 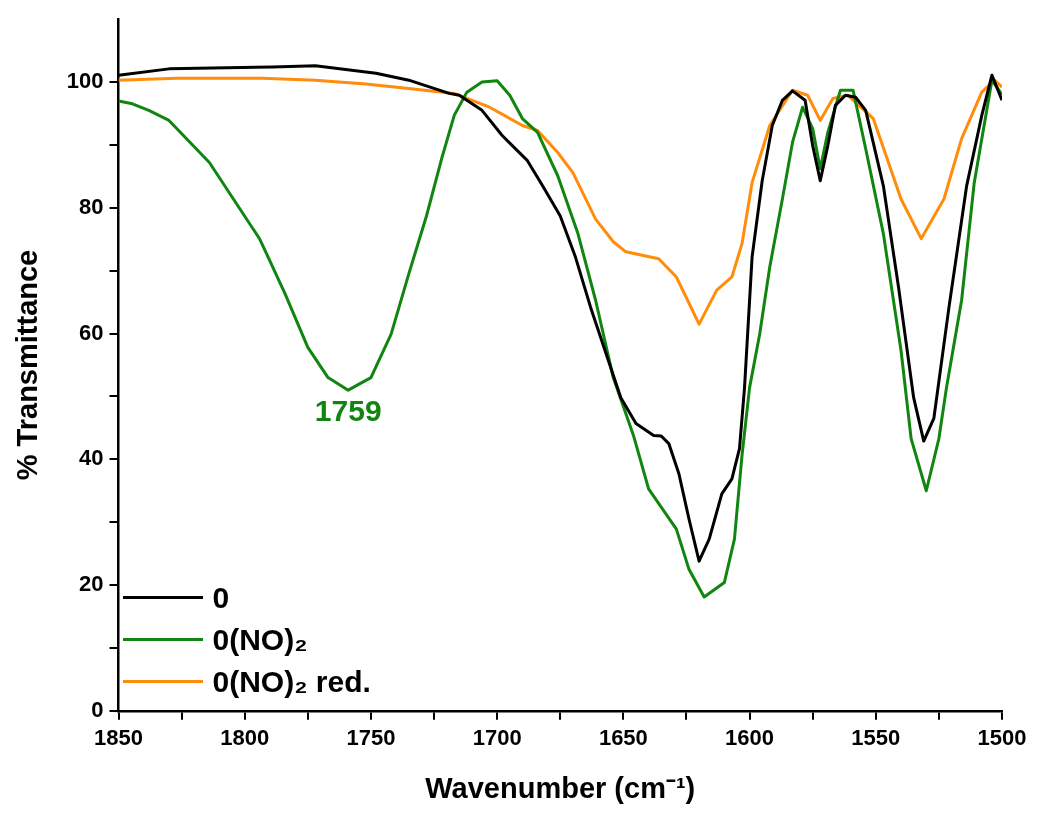 I want to click on x-tick-label: 1500, so click(x=1002, y=738).